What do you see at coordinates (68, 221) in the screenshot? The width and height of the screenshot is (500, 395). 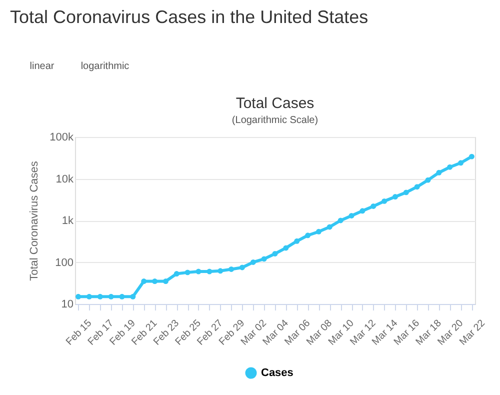 I see `y-tick-label: 1k` at bounding box center [68, 221].